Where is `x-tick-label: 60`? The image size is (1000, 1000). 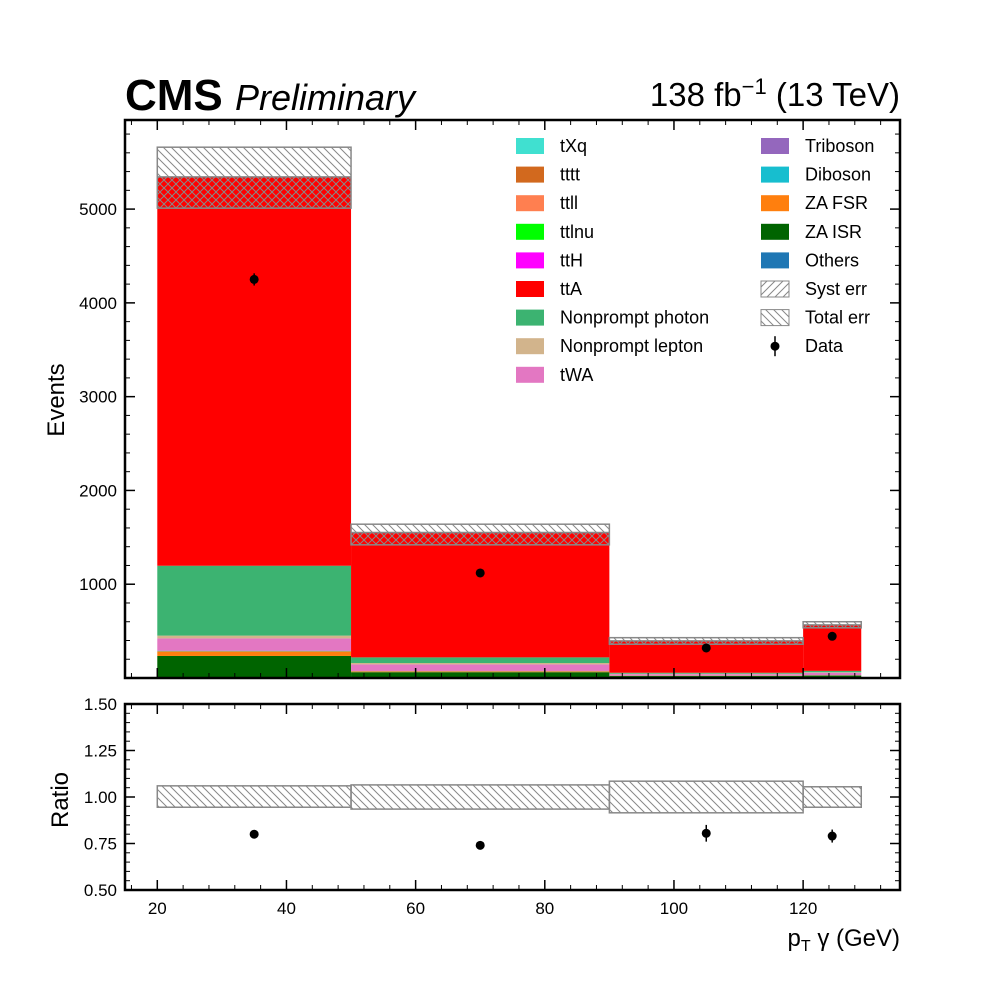 x-tick-label: 60 is located at coordinates (415, 908).